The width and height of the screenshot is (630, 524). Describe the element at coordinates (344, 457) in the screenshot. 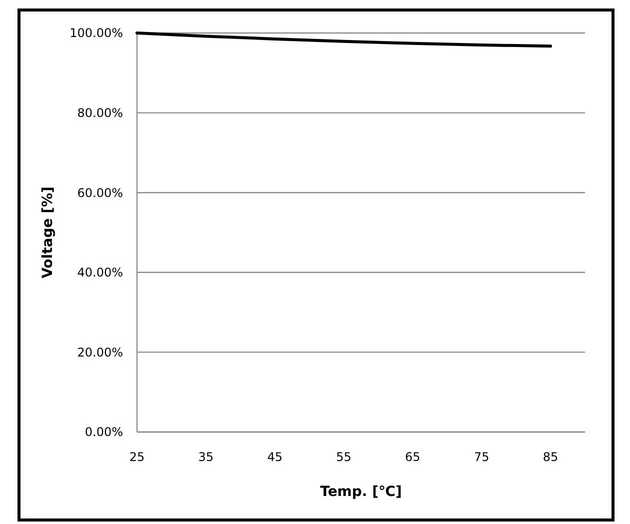

I see `x-tick-label: 55` at that location.